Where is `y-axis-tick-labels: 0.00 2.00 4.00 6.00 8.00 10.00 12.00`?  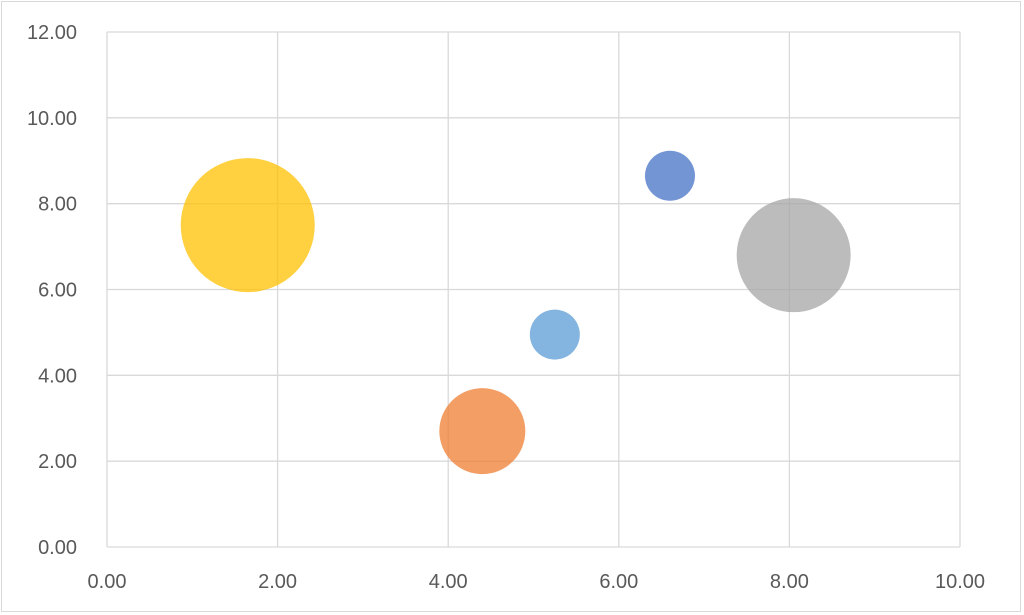 y-axis-tick-labels: 0.00 2.00 4.00 6.00 8.00 10.00 12.00 is located at coordinates (52, 290).